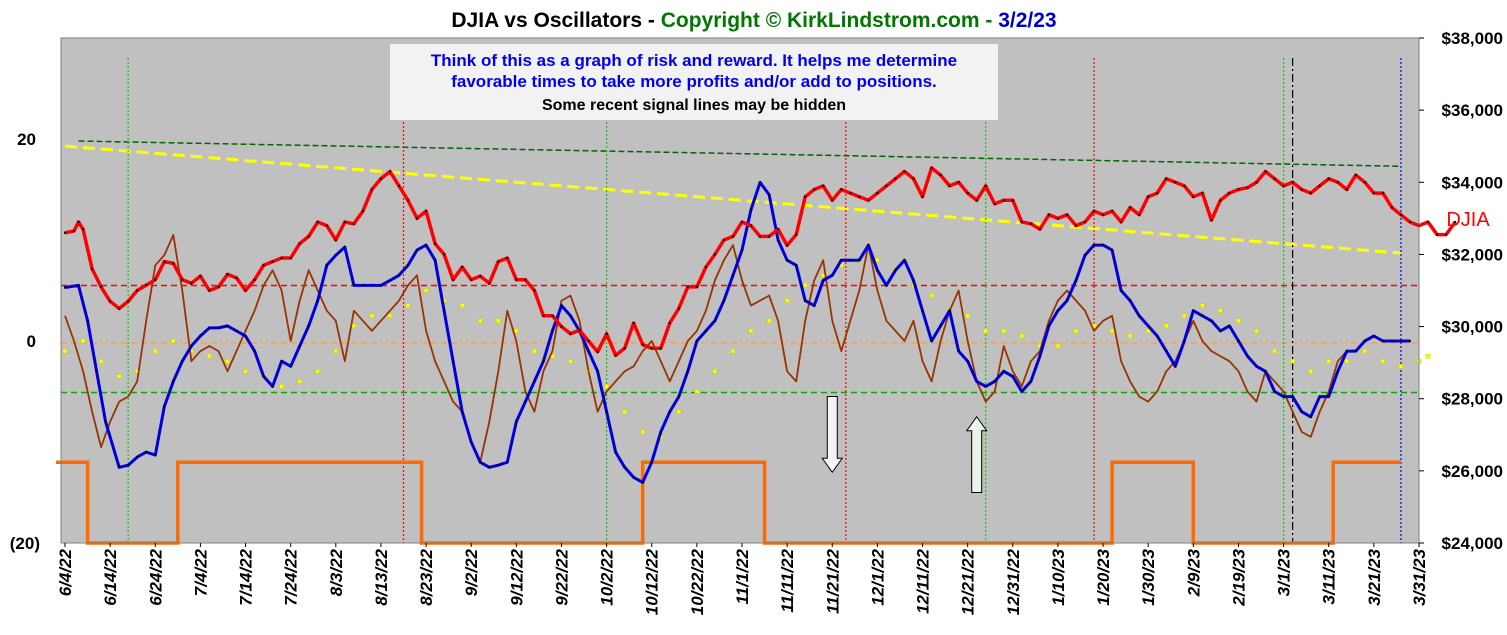 The image size is (1507, 635). What do you see at coordinates (1472, 543) in the screenshot?
I see `right-tick-label: $24,000` at bounding box center [1472, 543].